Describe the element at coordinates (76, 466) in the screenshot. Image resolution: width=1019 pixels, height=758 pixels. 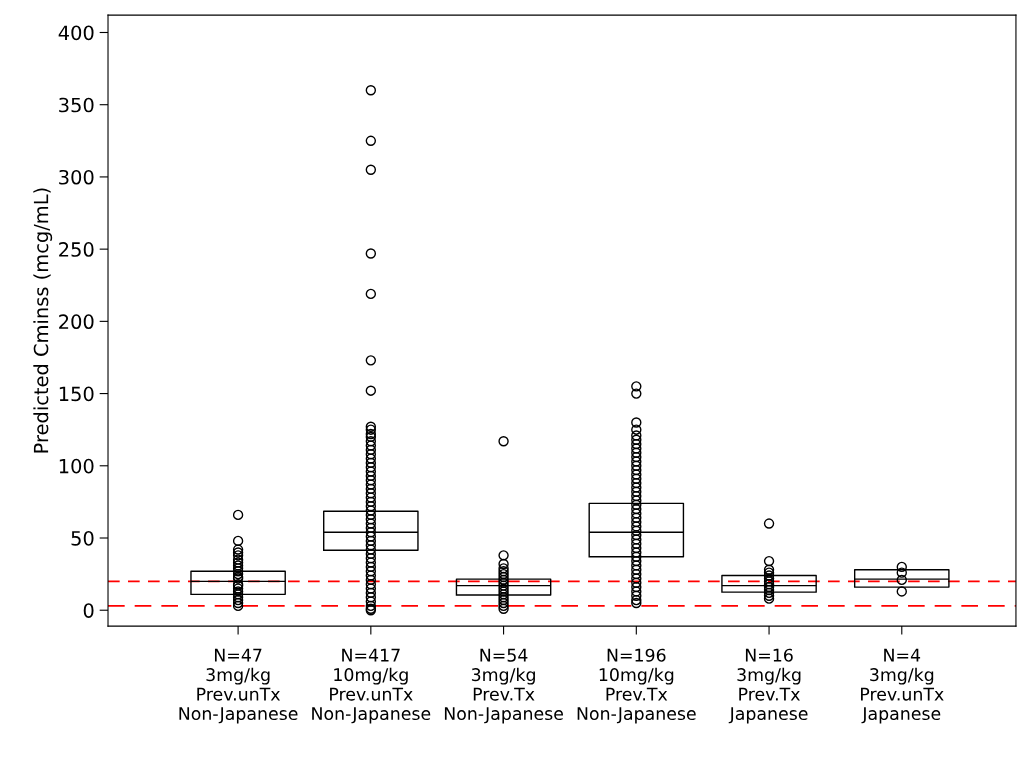
I see `y-tick-label: 100` at that location.